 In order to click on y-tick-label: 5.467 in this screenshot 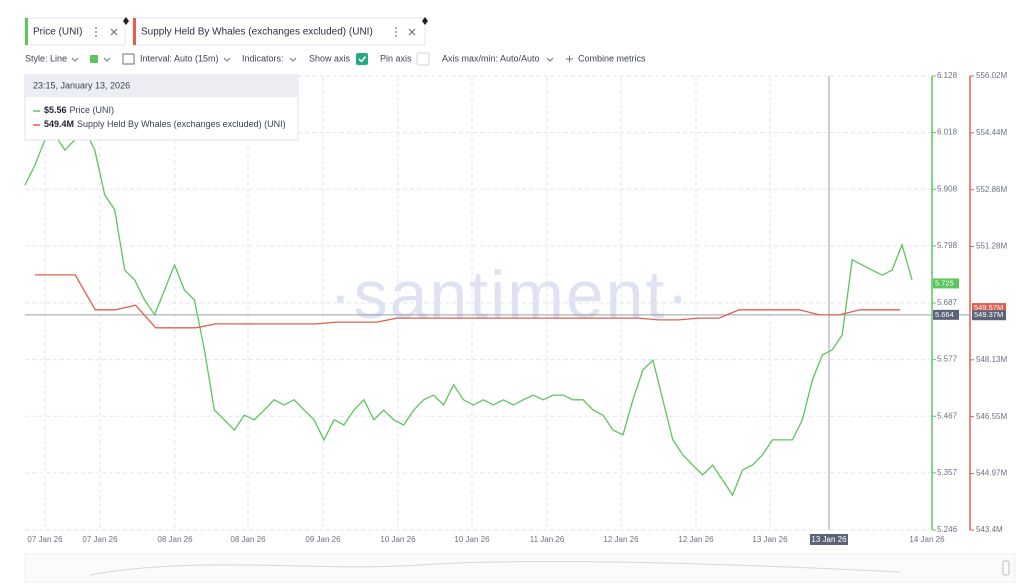, I will do `click(947, 415)`.